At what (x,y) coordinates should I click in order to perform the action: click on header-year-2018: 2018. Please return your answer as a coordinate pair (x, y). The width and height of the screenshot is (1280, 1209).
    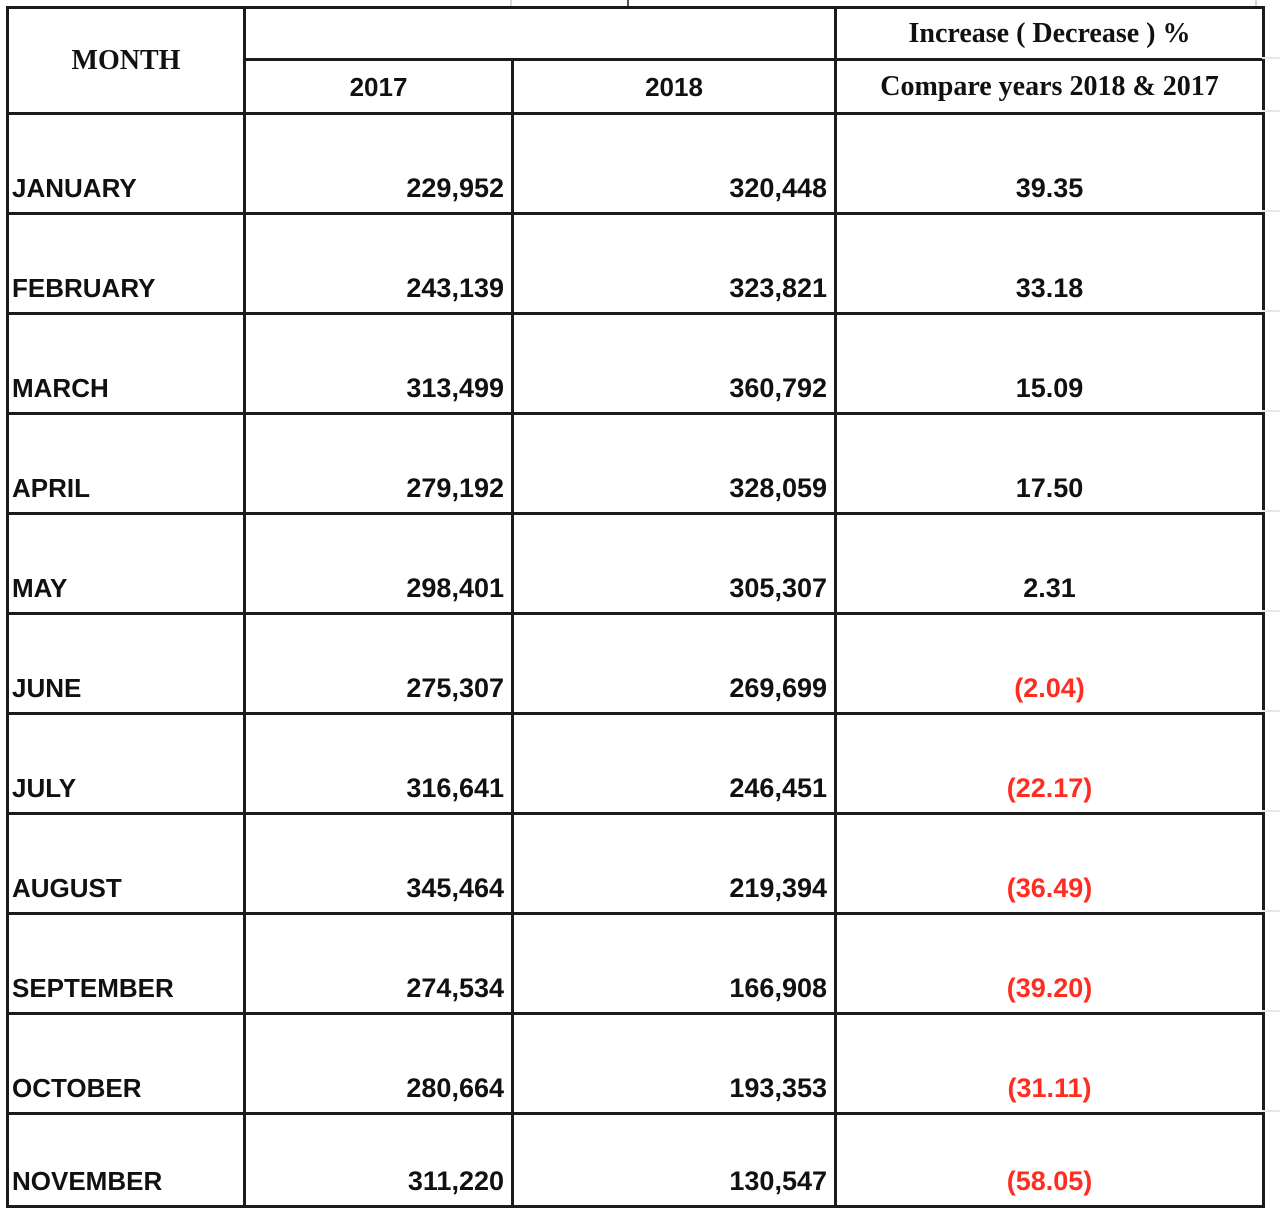
    Looking at the image, I should click on (674, 86).